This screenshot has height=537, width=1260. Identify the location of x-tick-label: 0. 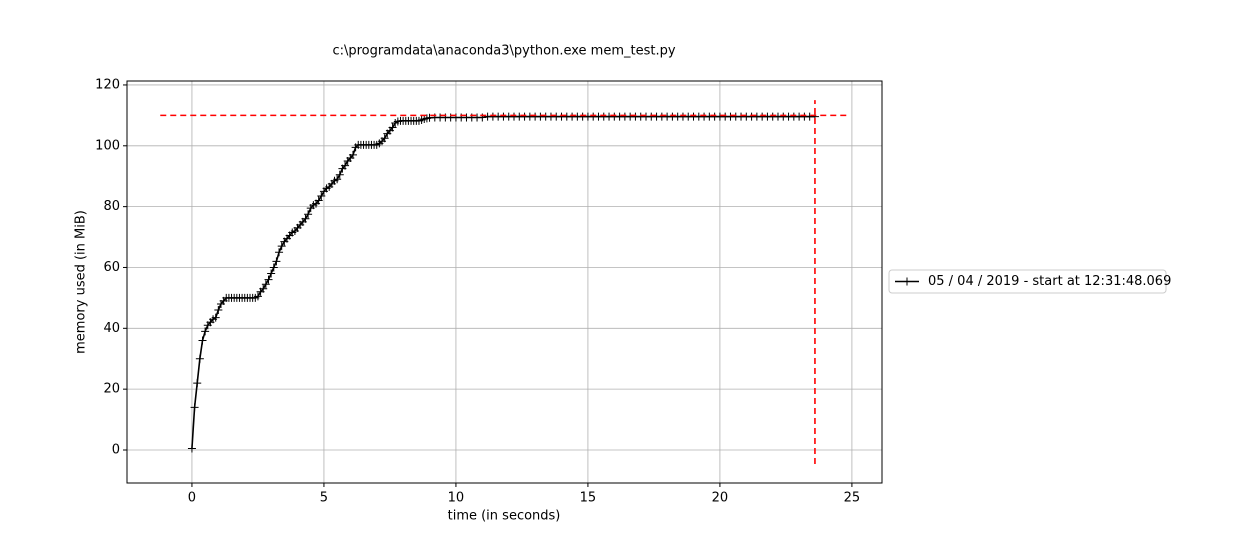
(192, 498).